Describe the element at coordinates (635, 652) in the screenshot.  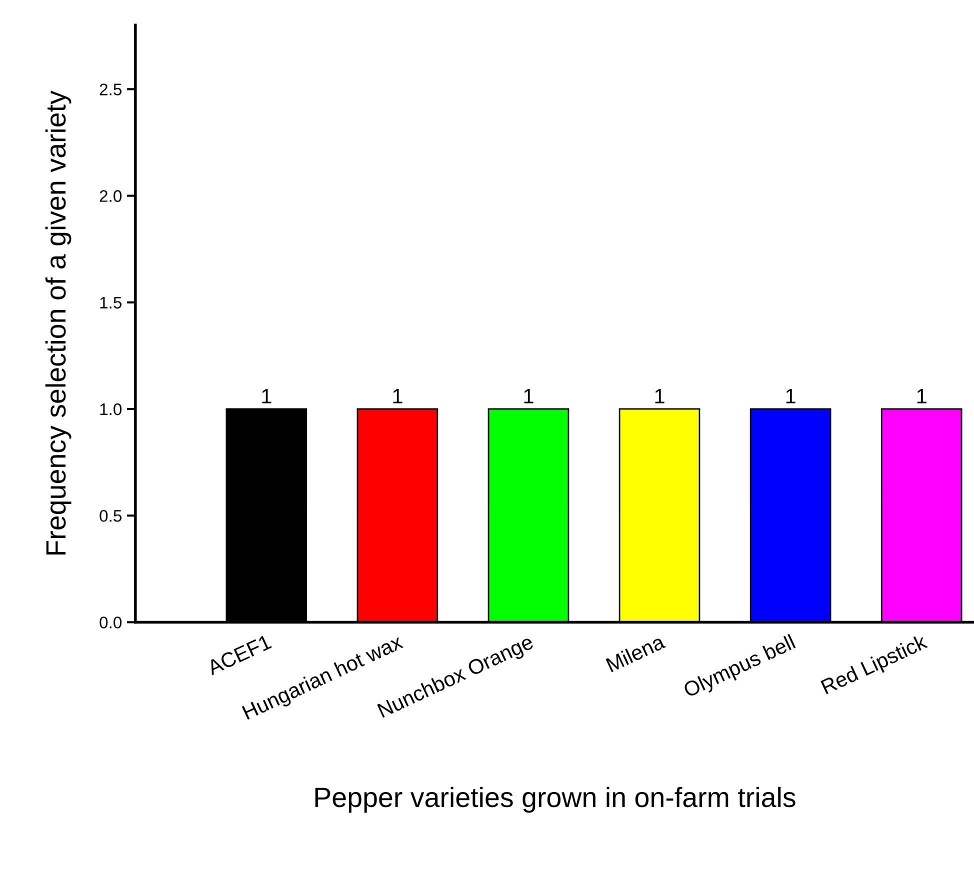
I see `x-tick-label: Milena` at that location.